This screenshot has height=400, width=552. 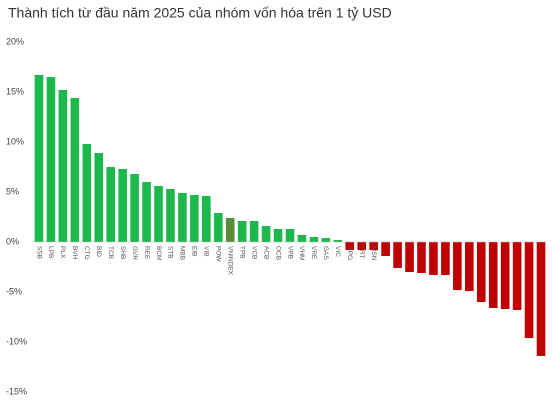 What do you see at coordinates (325, 253) in the screenshot?
I see `x-tick-label: GAS` at bounding box center [325, 253].